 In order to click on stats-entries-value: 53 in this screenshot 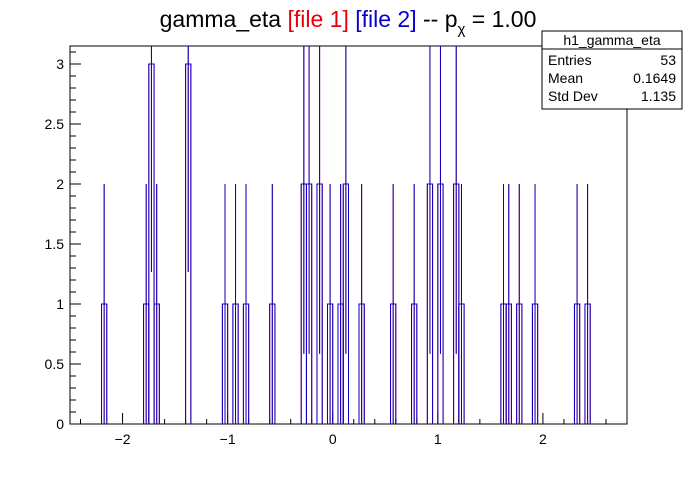, I will do `click(668, 60)`.